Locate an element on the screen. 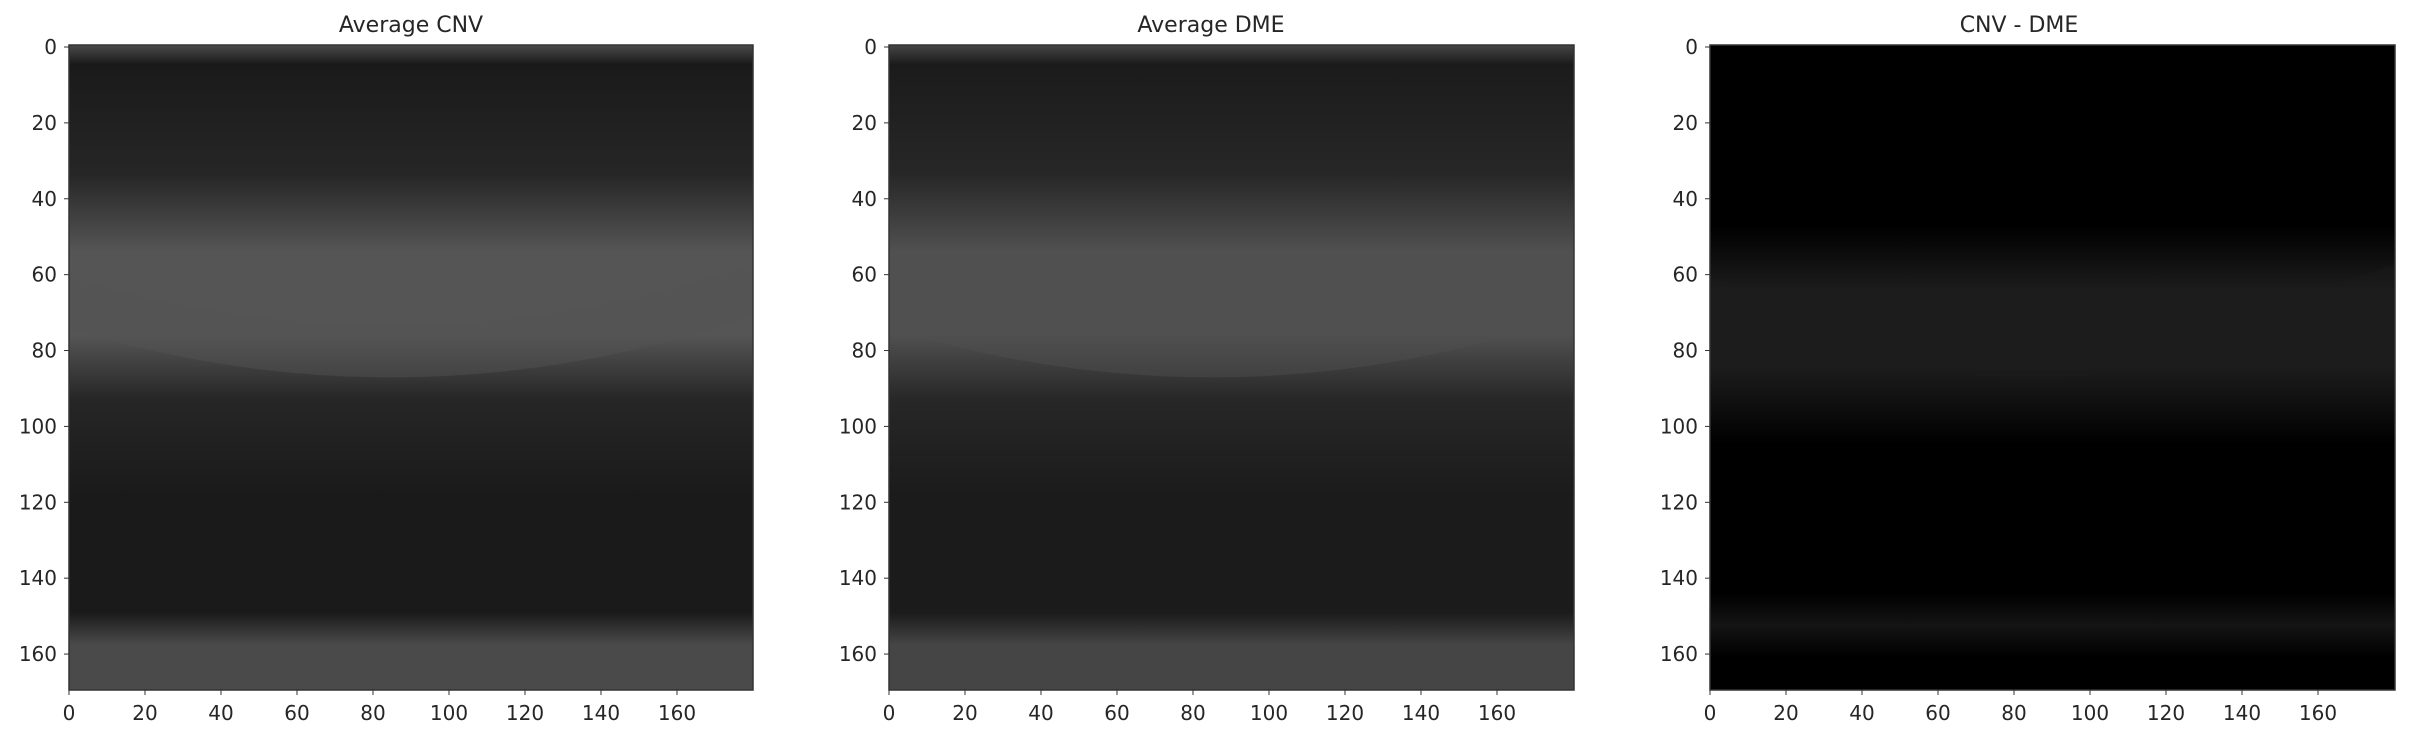 Image resolution: width=2409 pixels, height=741 pixels. panel-title: CNV - DME is located at coordinates (2019, 25).